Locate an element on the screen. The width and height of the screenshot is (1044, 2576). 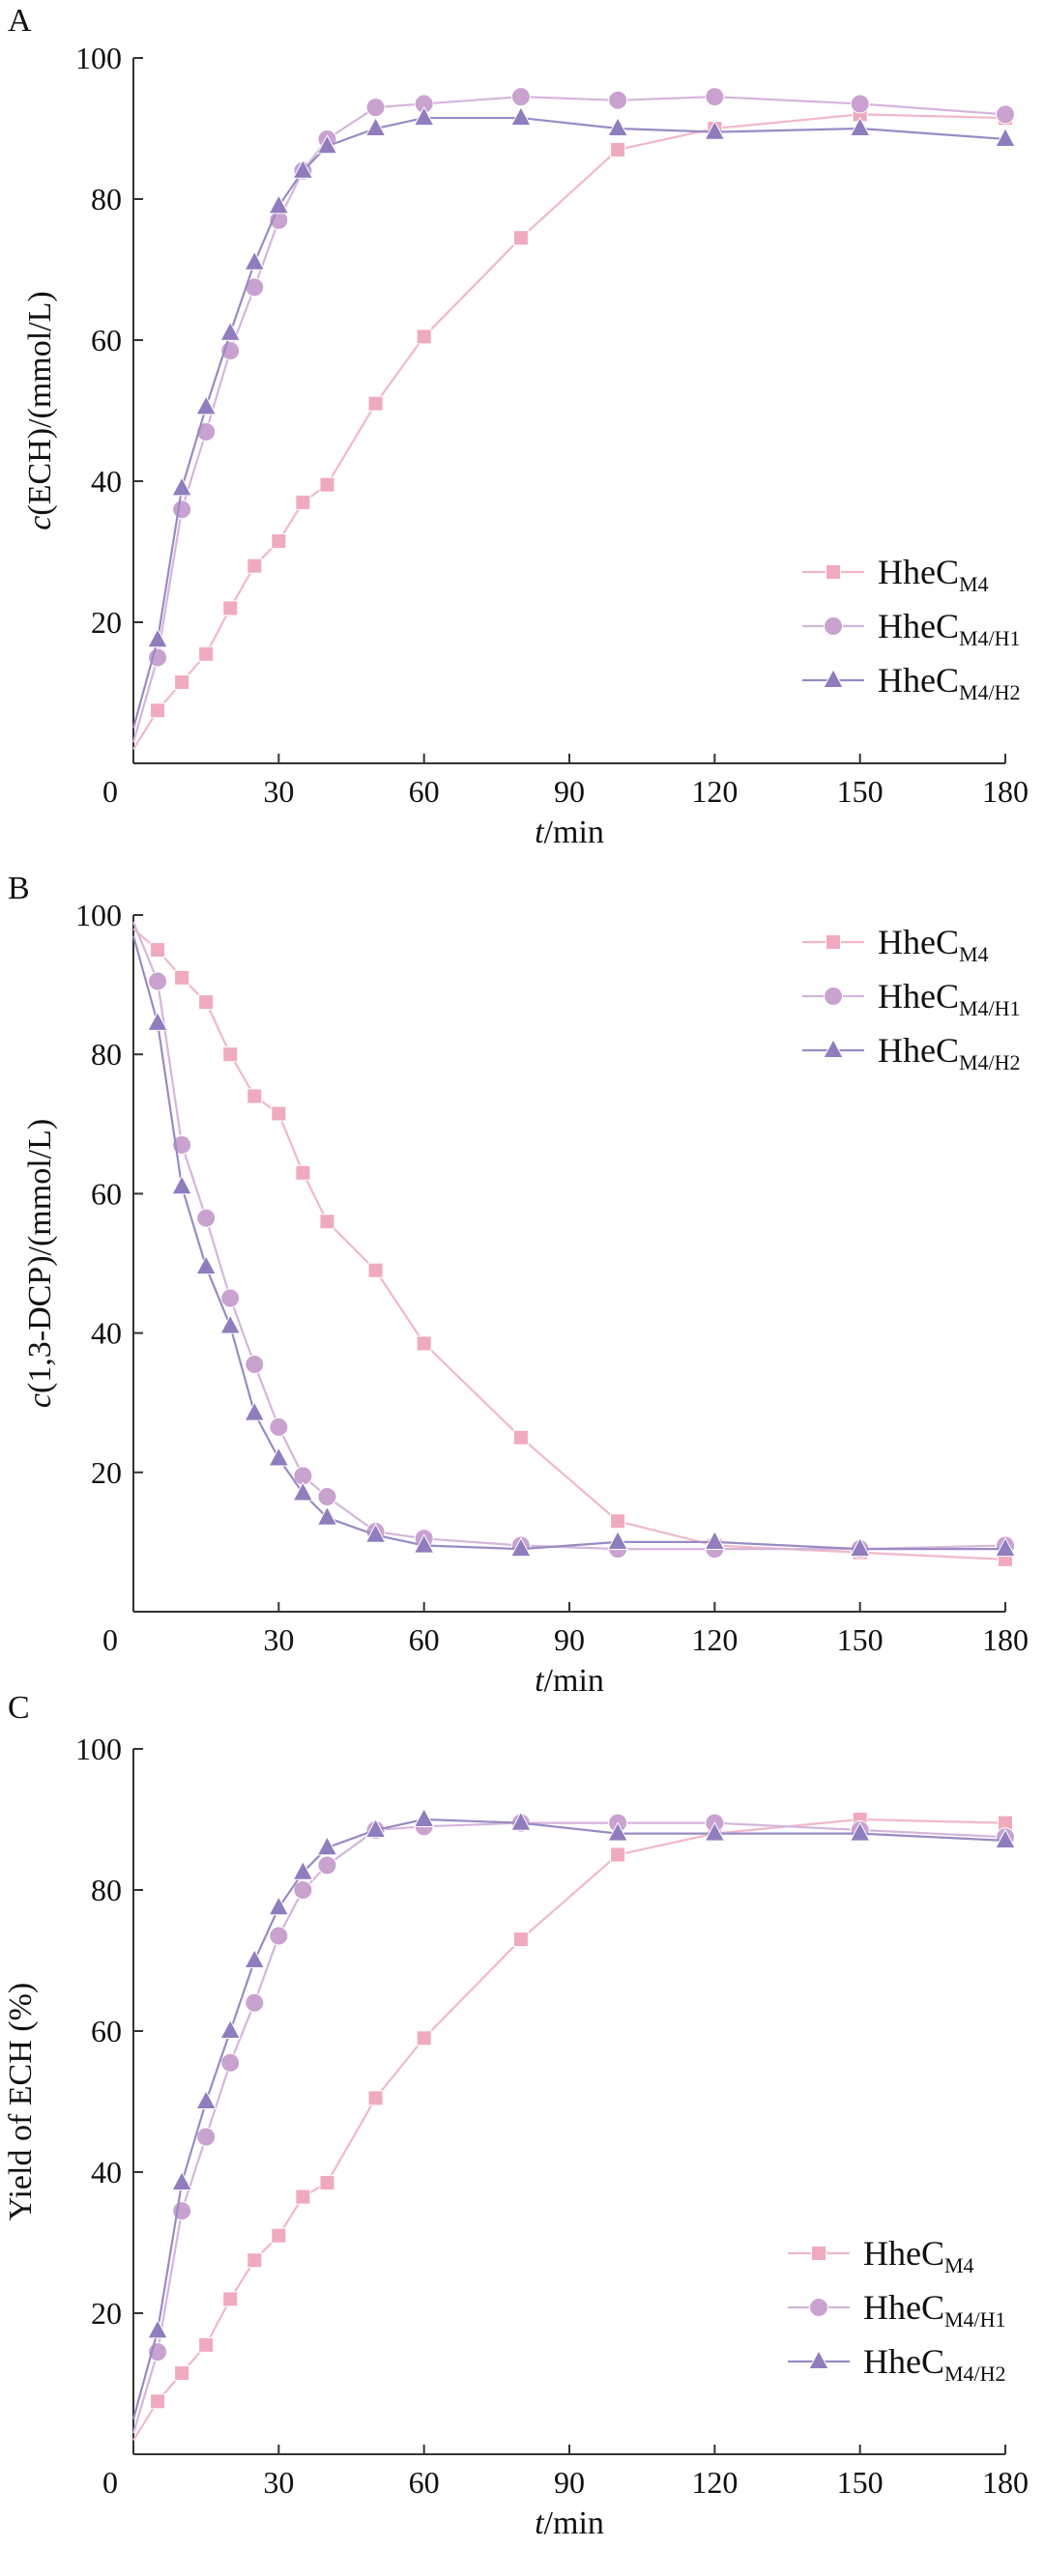
panel-label: A is located at coordinates (20, 21).